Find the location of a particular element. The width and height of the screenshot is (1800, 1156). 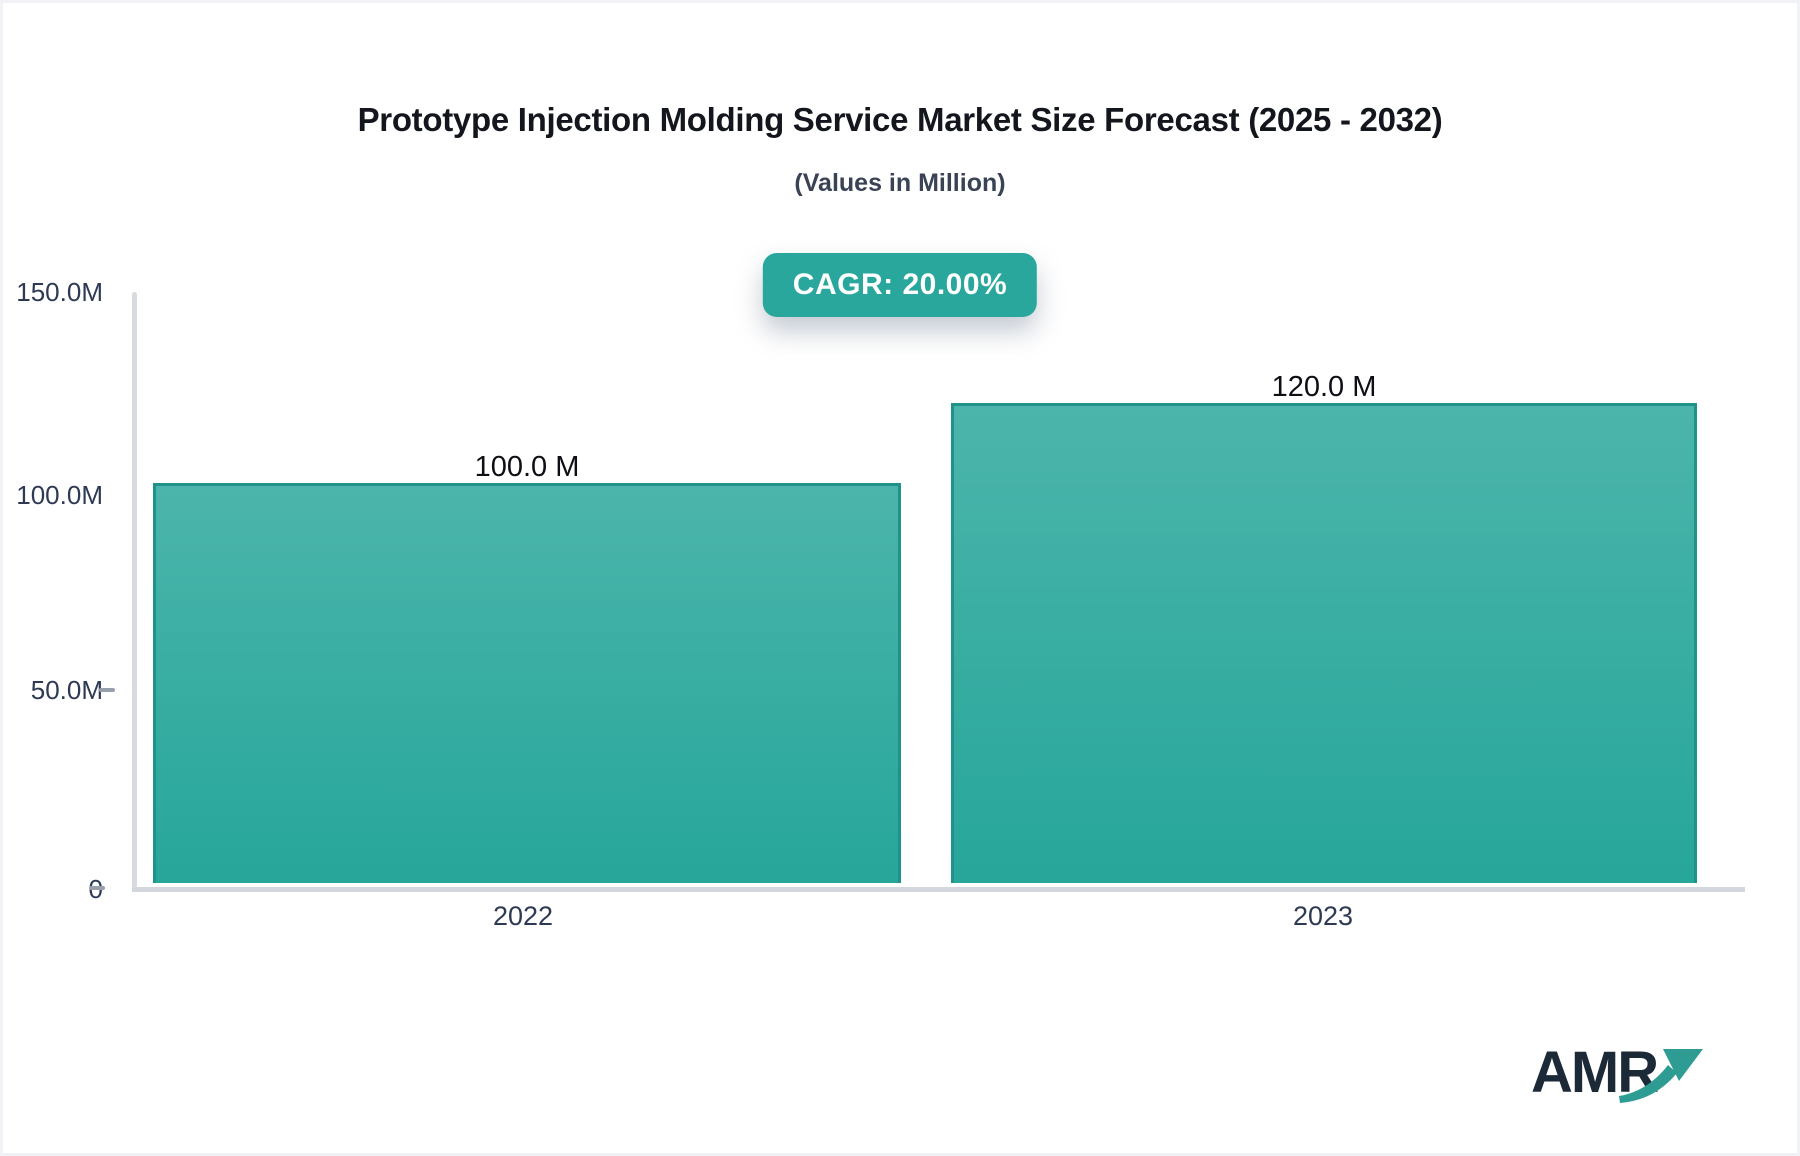

bar-value-label-2023: 120.0 M is located at coordinates (1324, 387).